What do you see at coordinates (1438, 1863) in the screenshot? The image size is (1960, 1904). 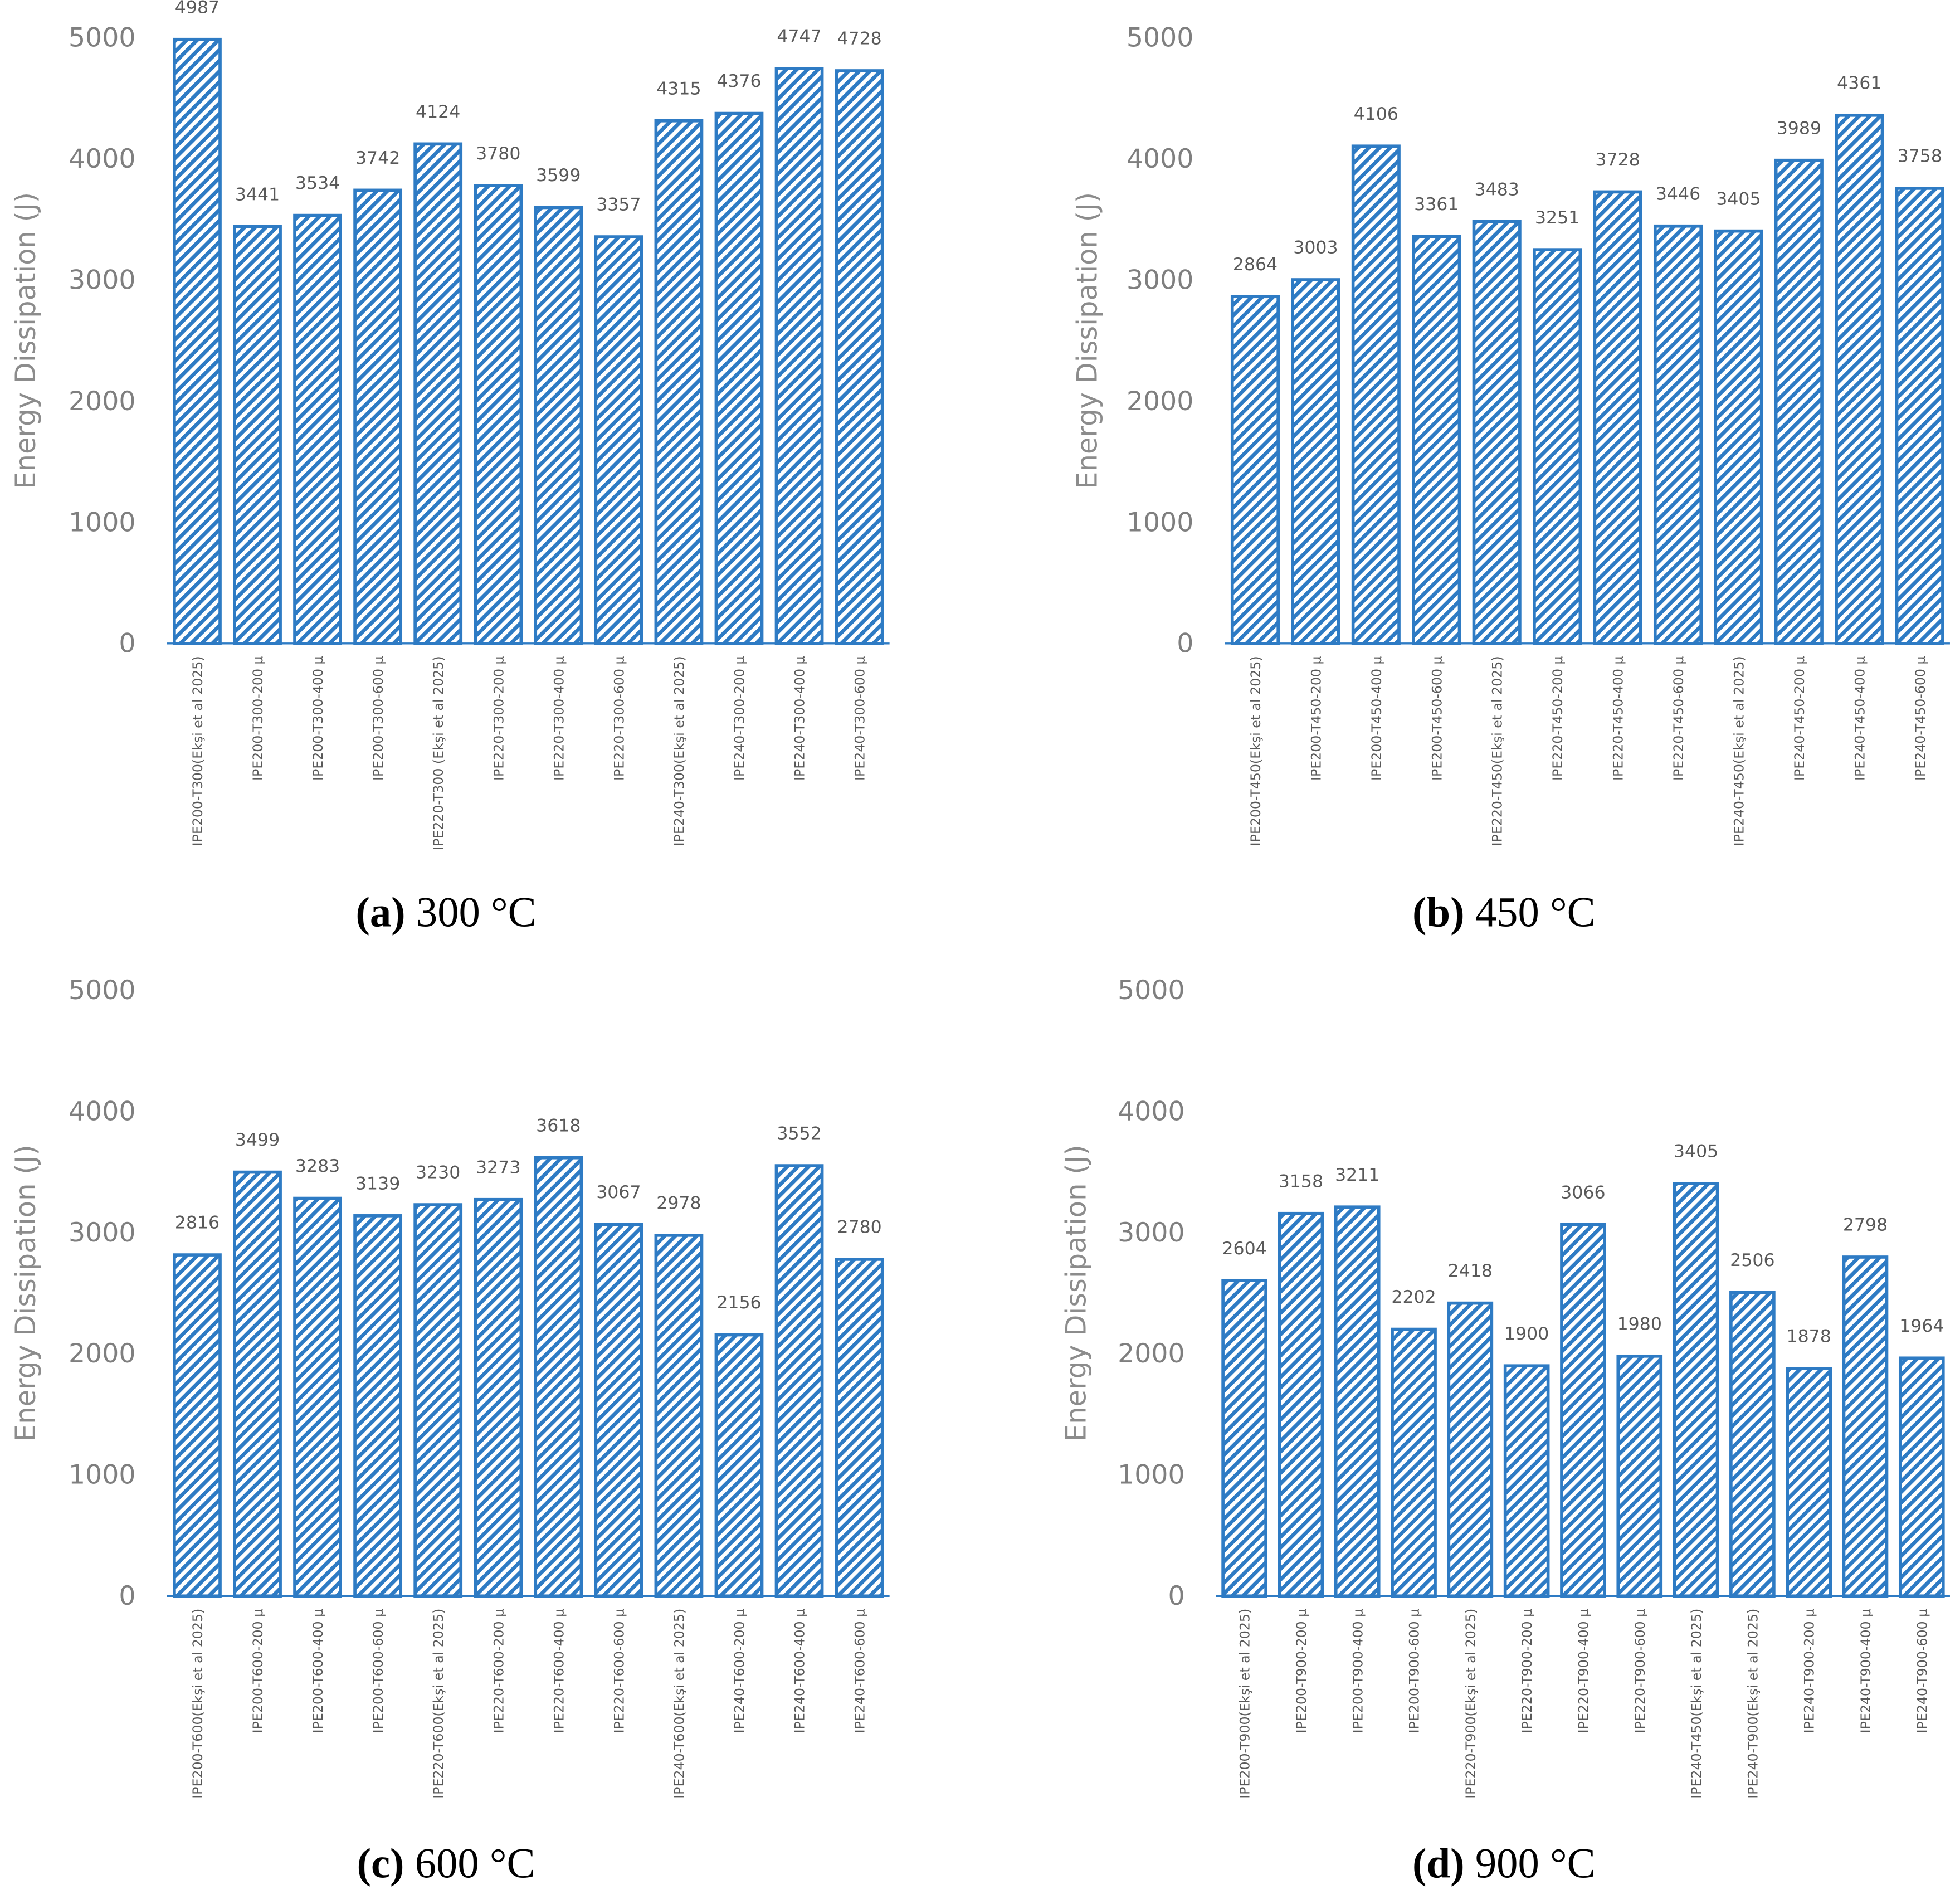 I see `caption-label: (d)` at bounding box center [1438, 1863].